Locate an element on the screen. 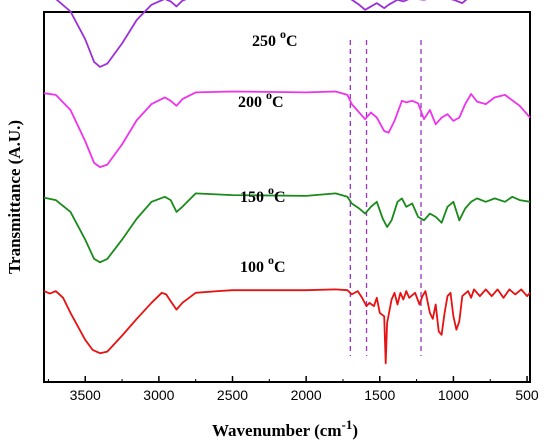  x-axis-label: Wavenumber (cm-1) is located at coordinates (285, 428).